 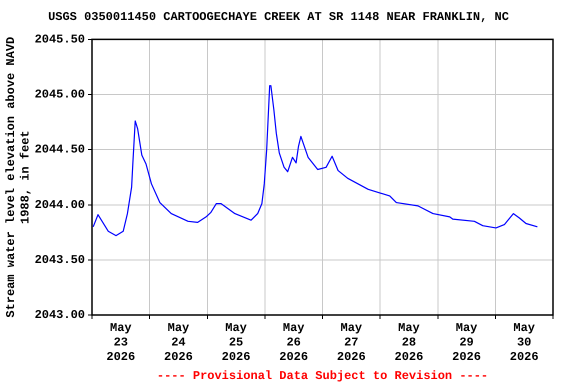 What do you see at coordinates (59, 95) in the screenshot?
I see `y-tick-label: 2045.00` at bounding box center [59, 95].